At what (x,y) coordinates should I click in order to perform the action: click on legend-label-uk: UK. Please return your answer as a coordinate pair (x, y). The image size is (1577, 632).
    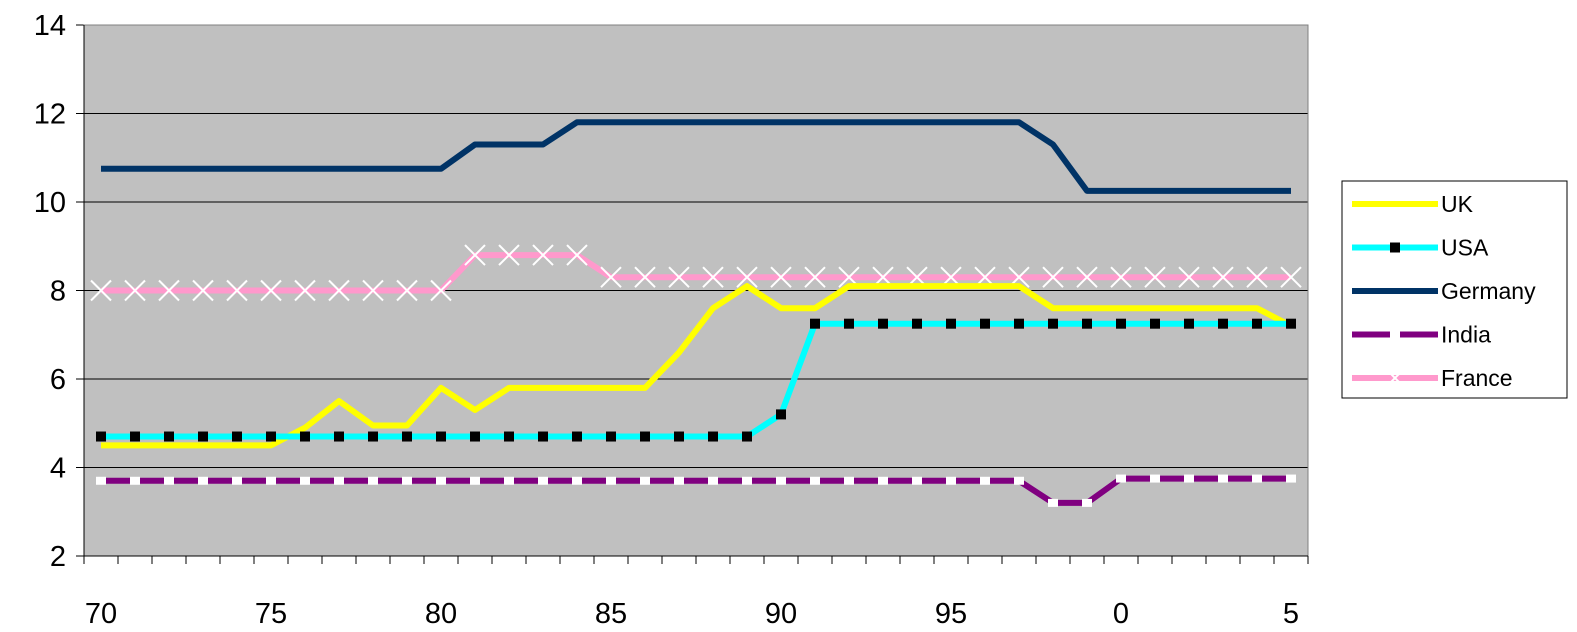
    Looking at the image, I should click on (1457, 204).